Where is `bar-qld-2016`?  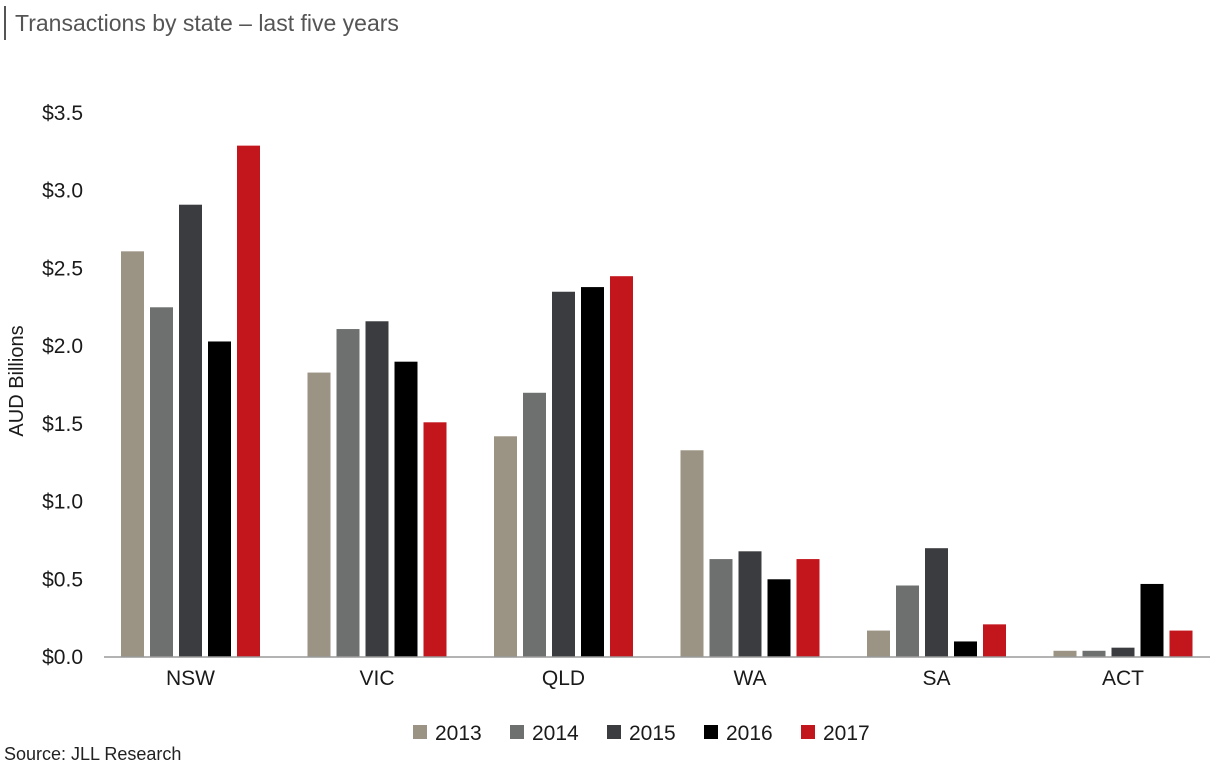 bar-qld-2016 is located at coordinates (592, 472).